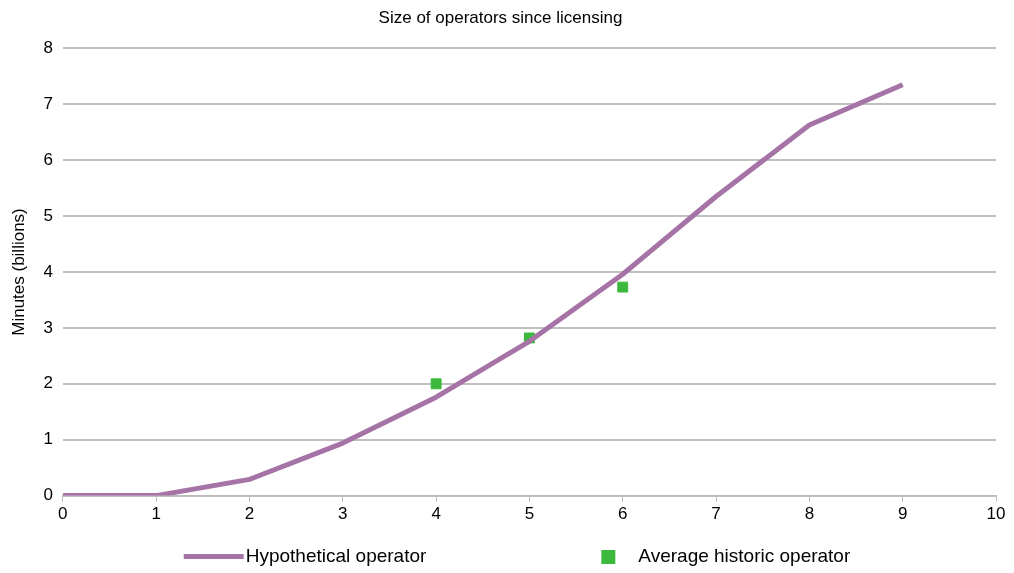 The height and width of the screenshot is (573, 1014). What do you see at coordinates (809, 514) in the screenshot?
I see `x-tick-label: 8` at bounding box center [809, 514].